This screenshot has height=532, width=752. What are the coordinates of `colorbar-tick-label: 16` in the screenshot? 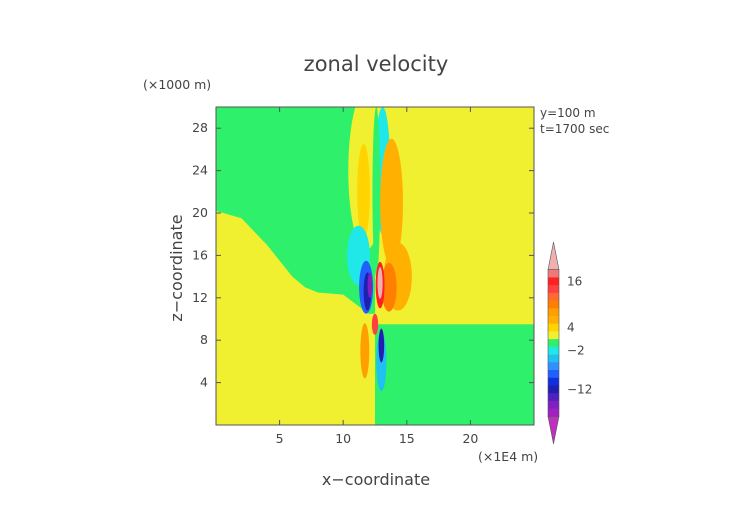 It's located at (574, 281).